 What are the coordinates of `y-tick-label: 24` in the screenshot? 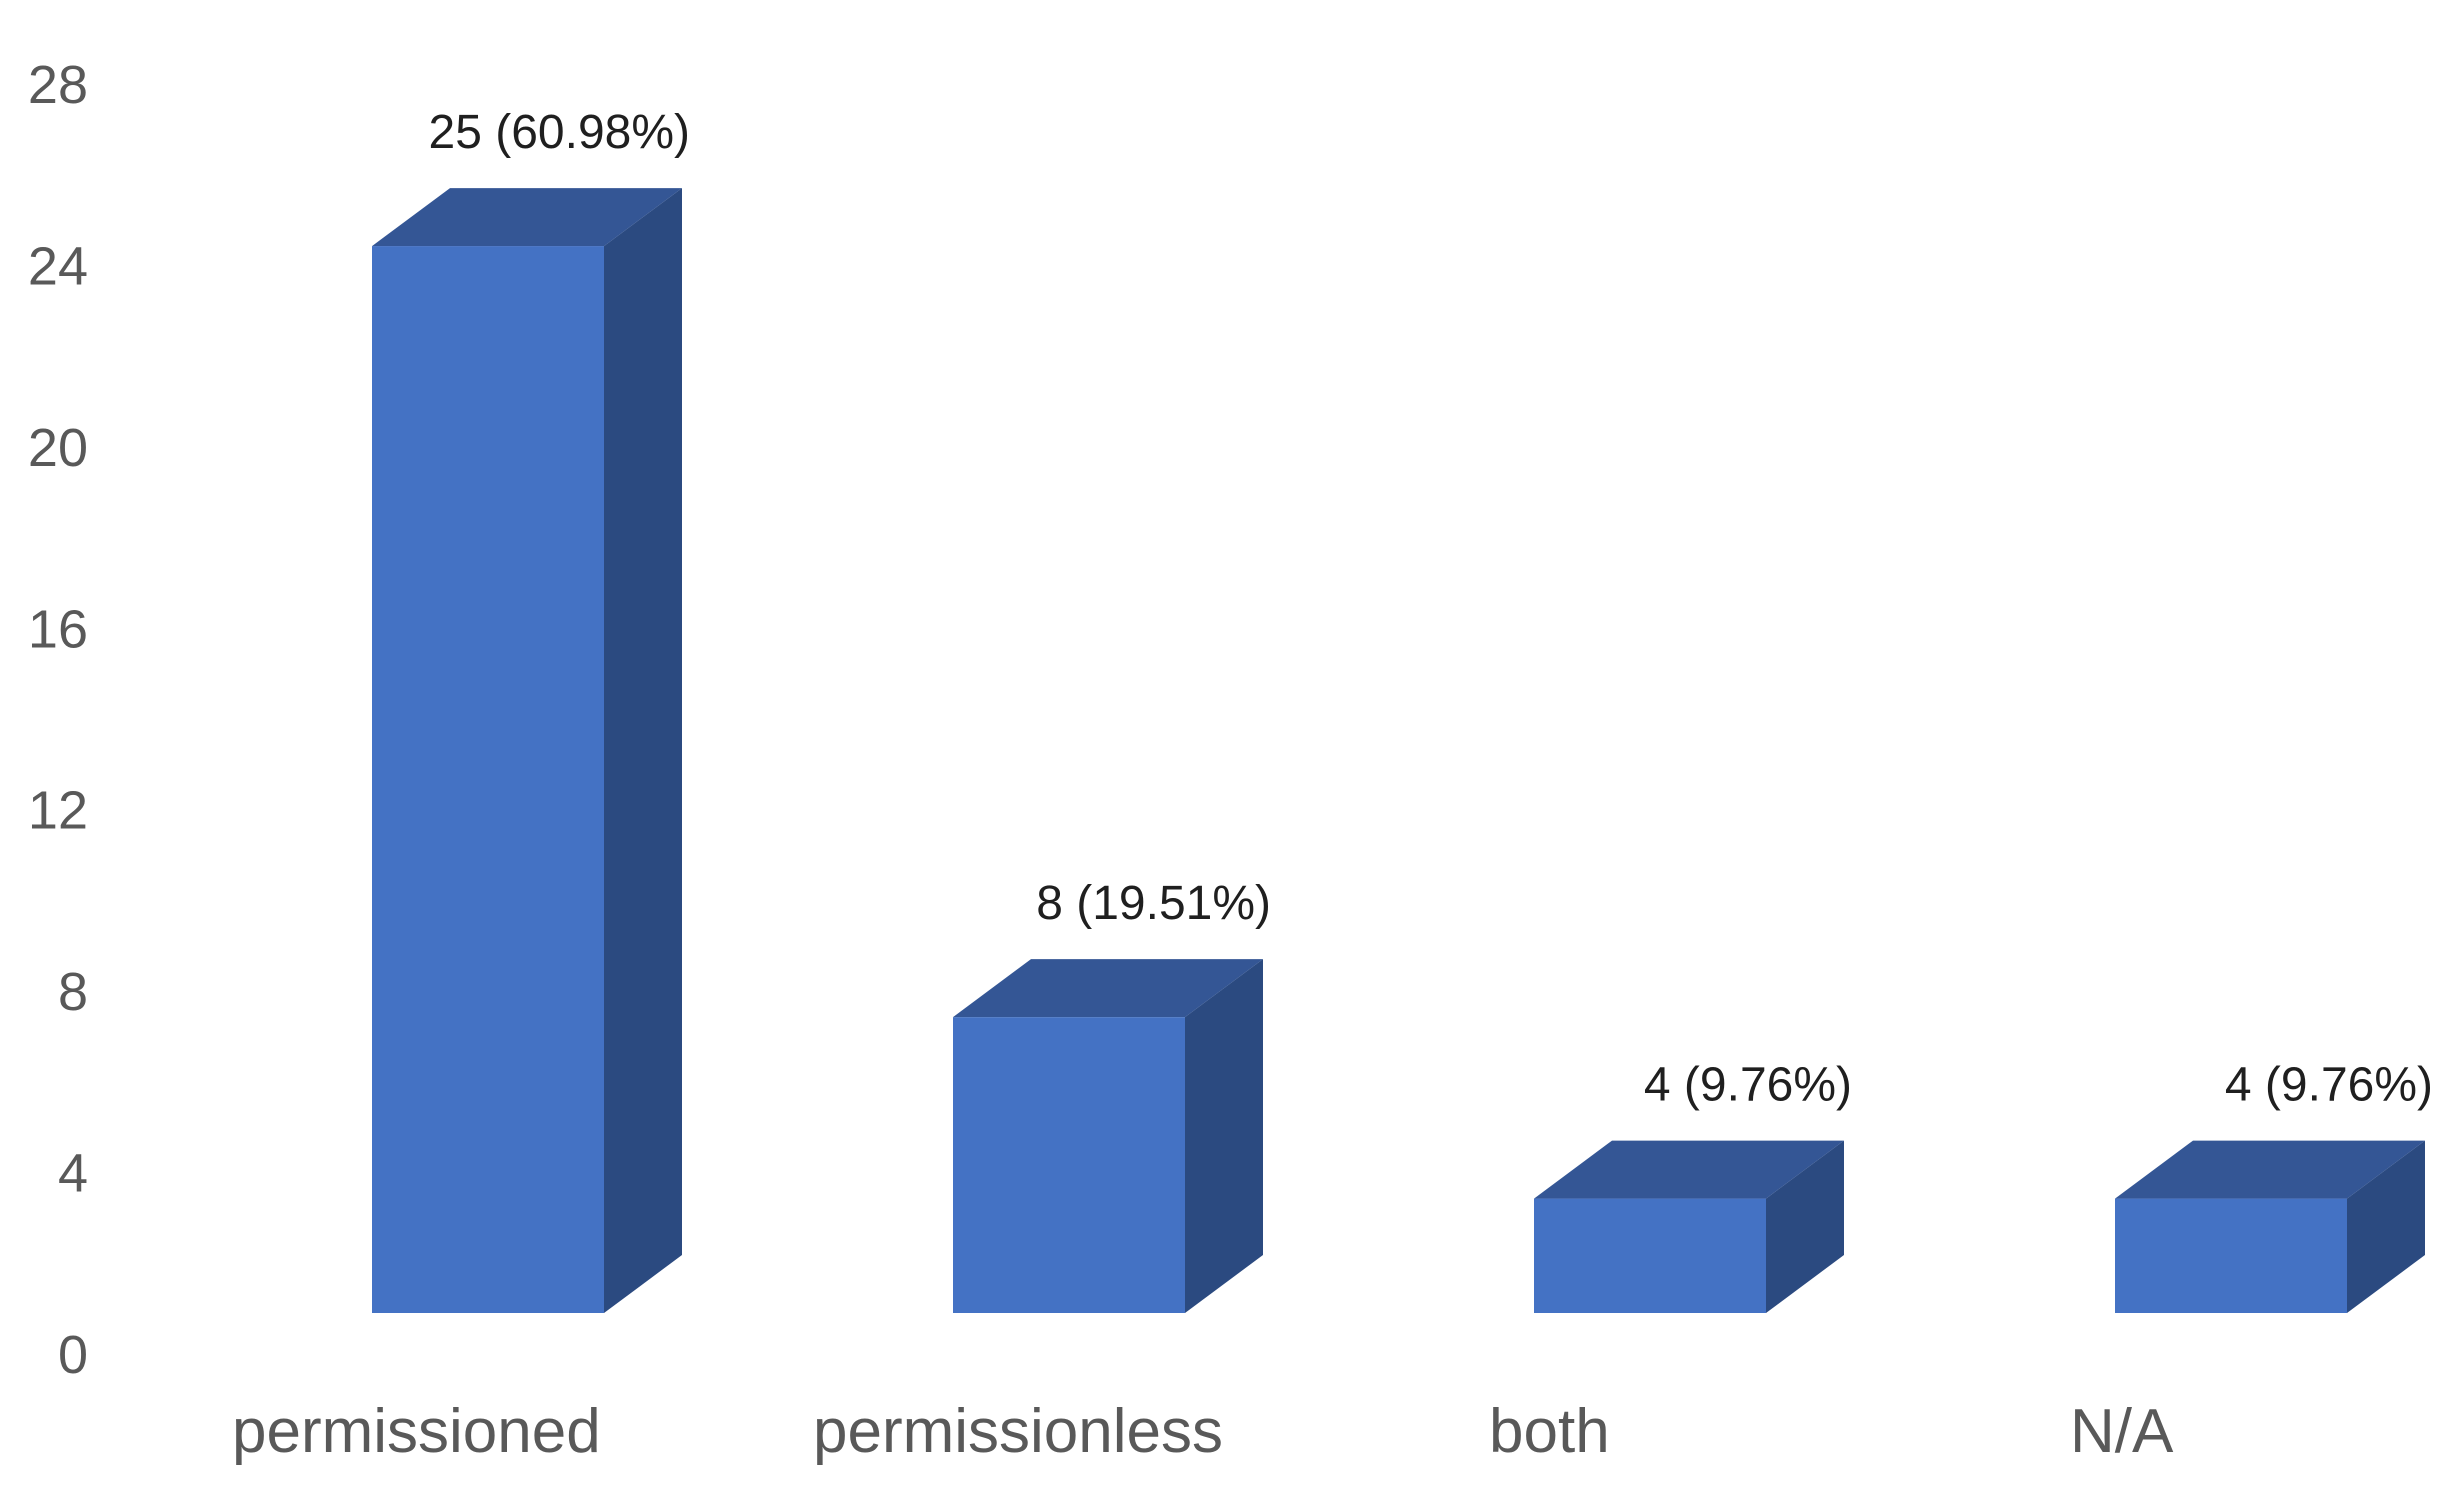 It's located at (58, 266).